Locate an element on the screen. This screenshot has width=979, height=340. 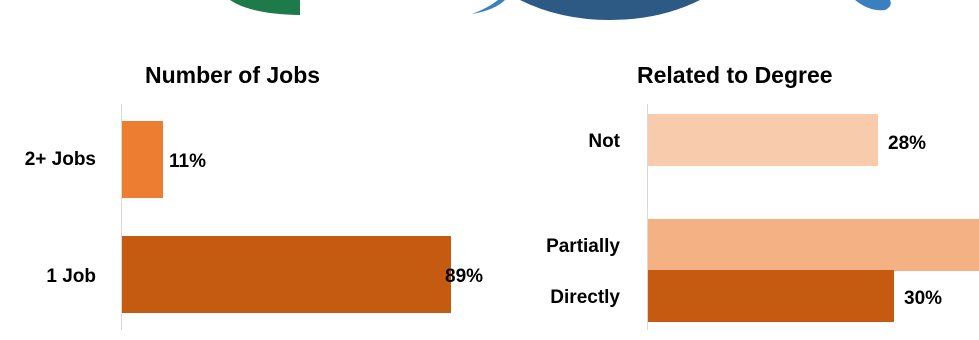
bar-2plus-jobs is located at coordinates (142, 159).